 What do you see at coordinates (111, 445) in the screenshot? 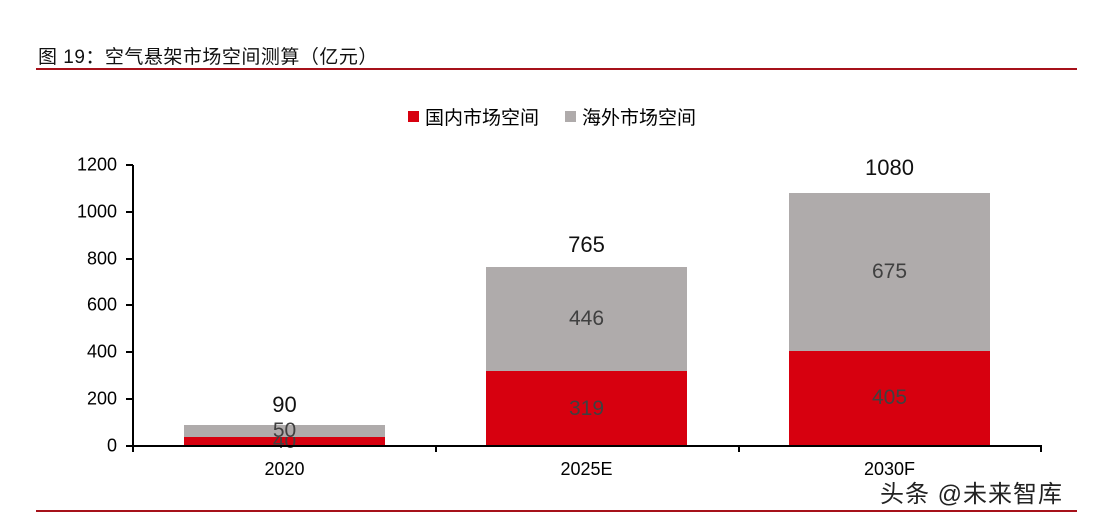
I see `y-tick-label: 0` at bounding box center [111, 445].